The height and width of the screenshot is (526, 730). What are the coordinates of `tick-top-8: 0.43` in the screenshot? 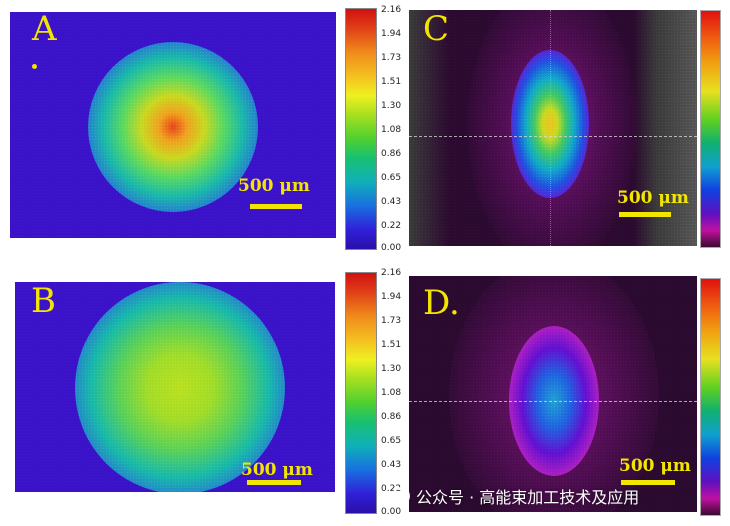 It's located at (391, 202).